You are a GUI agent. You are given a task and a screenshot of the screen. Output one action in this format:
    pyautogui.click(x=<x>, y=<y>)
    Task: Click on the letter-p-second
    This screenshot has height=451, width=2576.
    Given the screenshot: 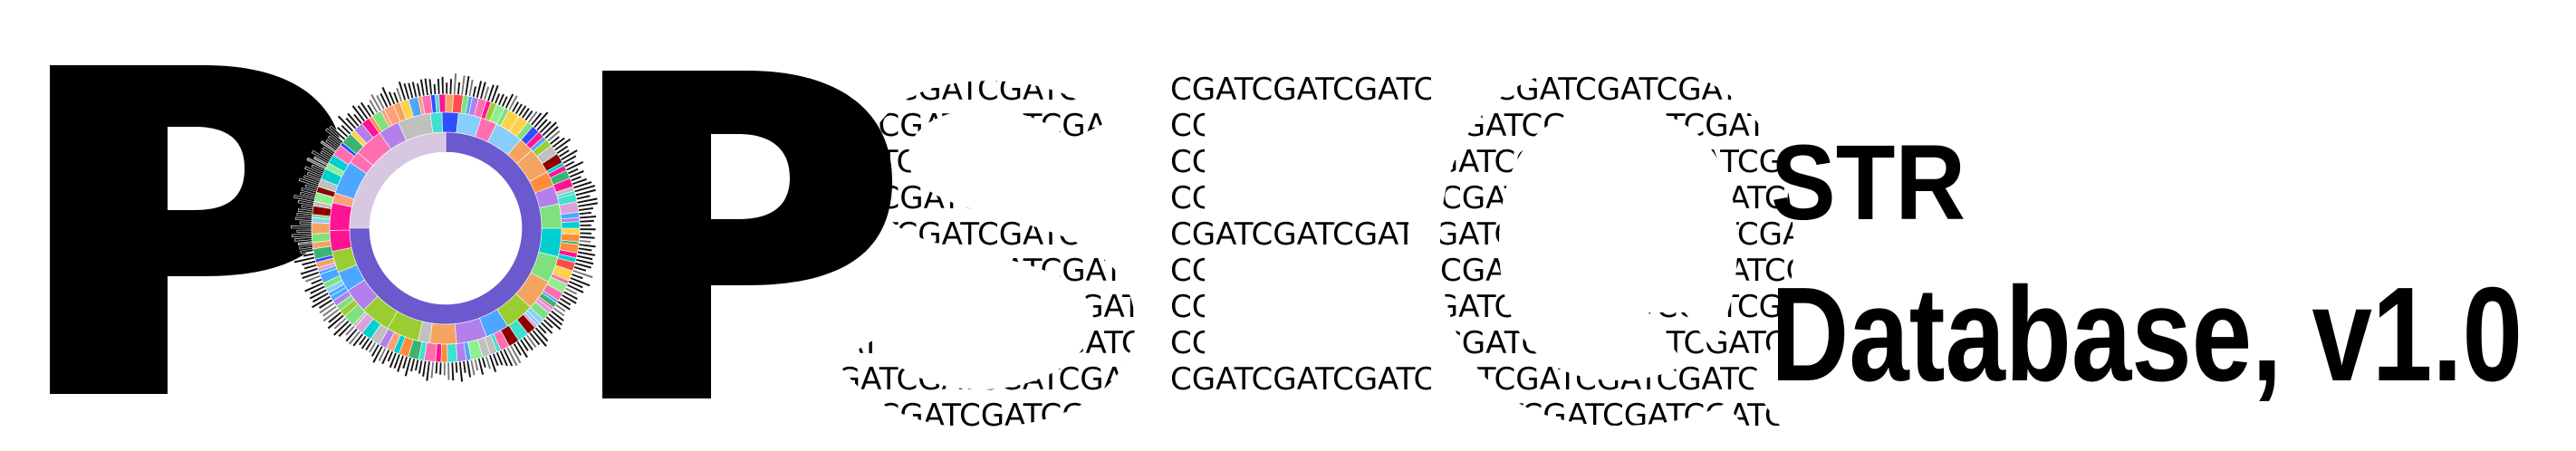 What is the action you would take?
    pyautogui.click(x=747, y=234)
    